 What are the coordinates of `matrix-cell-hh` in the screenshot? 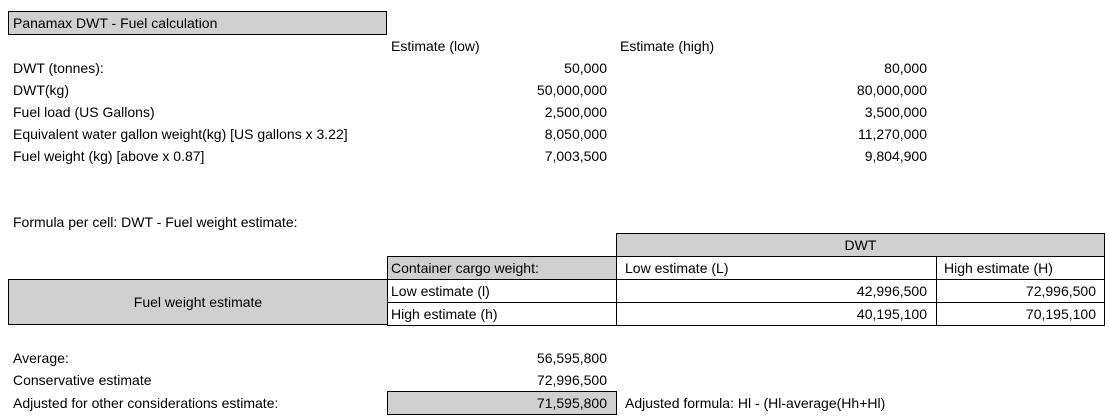 It's located at (1020, 314).